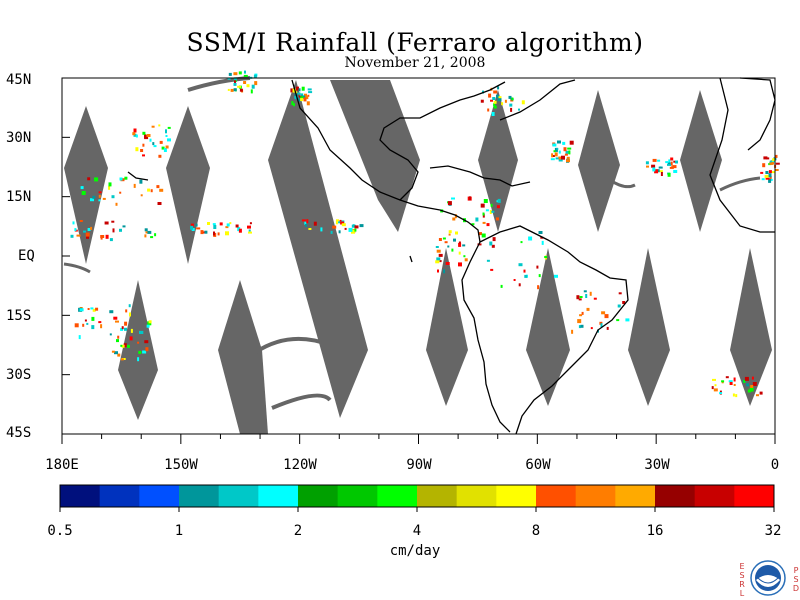 The width and height of the screenshot is (800, 600). I want to click on lon-label: 150W, so click(181, 465).